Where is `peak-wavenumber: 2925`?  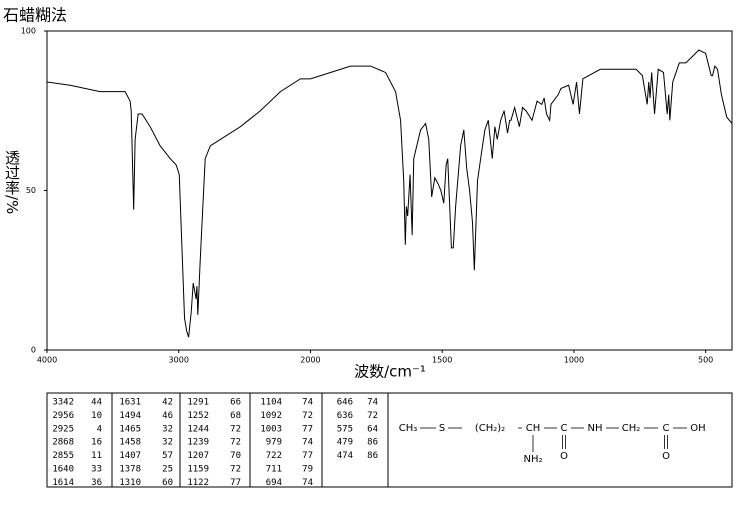 peak-wavenumber: 2925 is located at coordinates (63, 429).